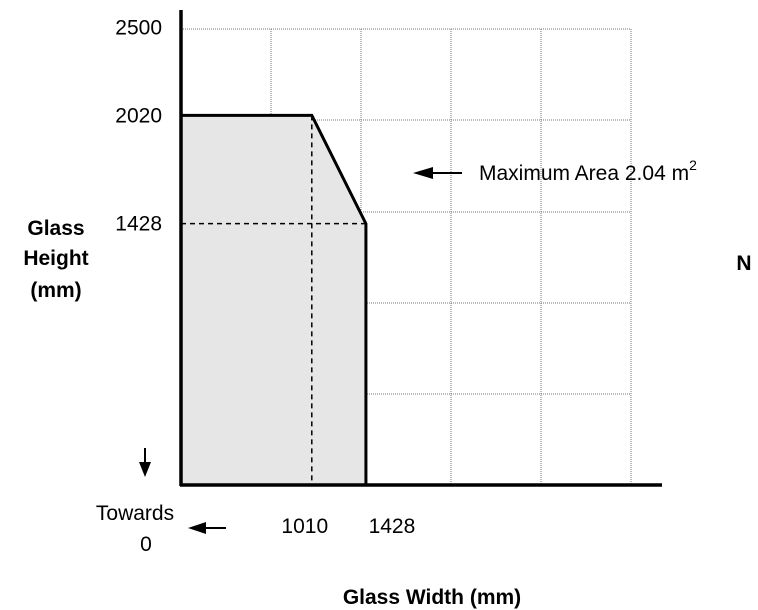  I want to click on y-tick-labels: 2500 2020 1428, so click(138, 126).